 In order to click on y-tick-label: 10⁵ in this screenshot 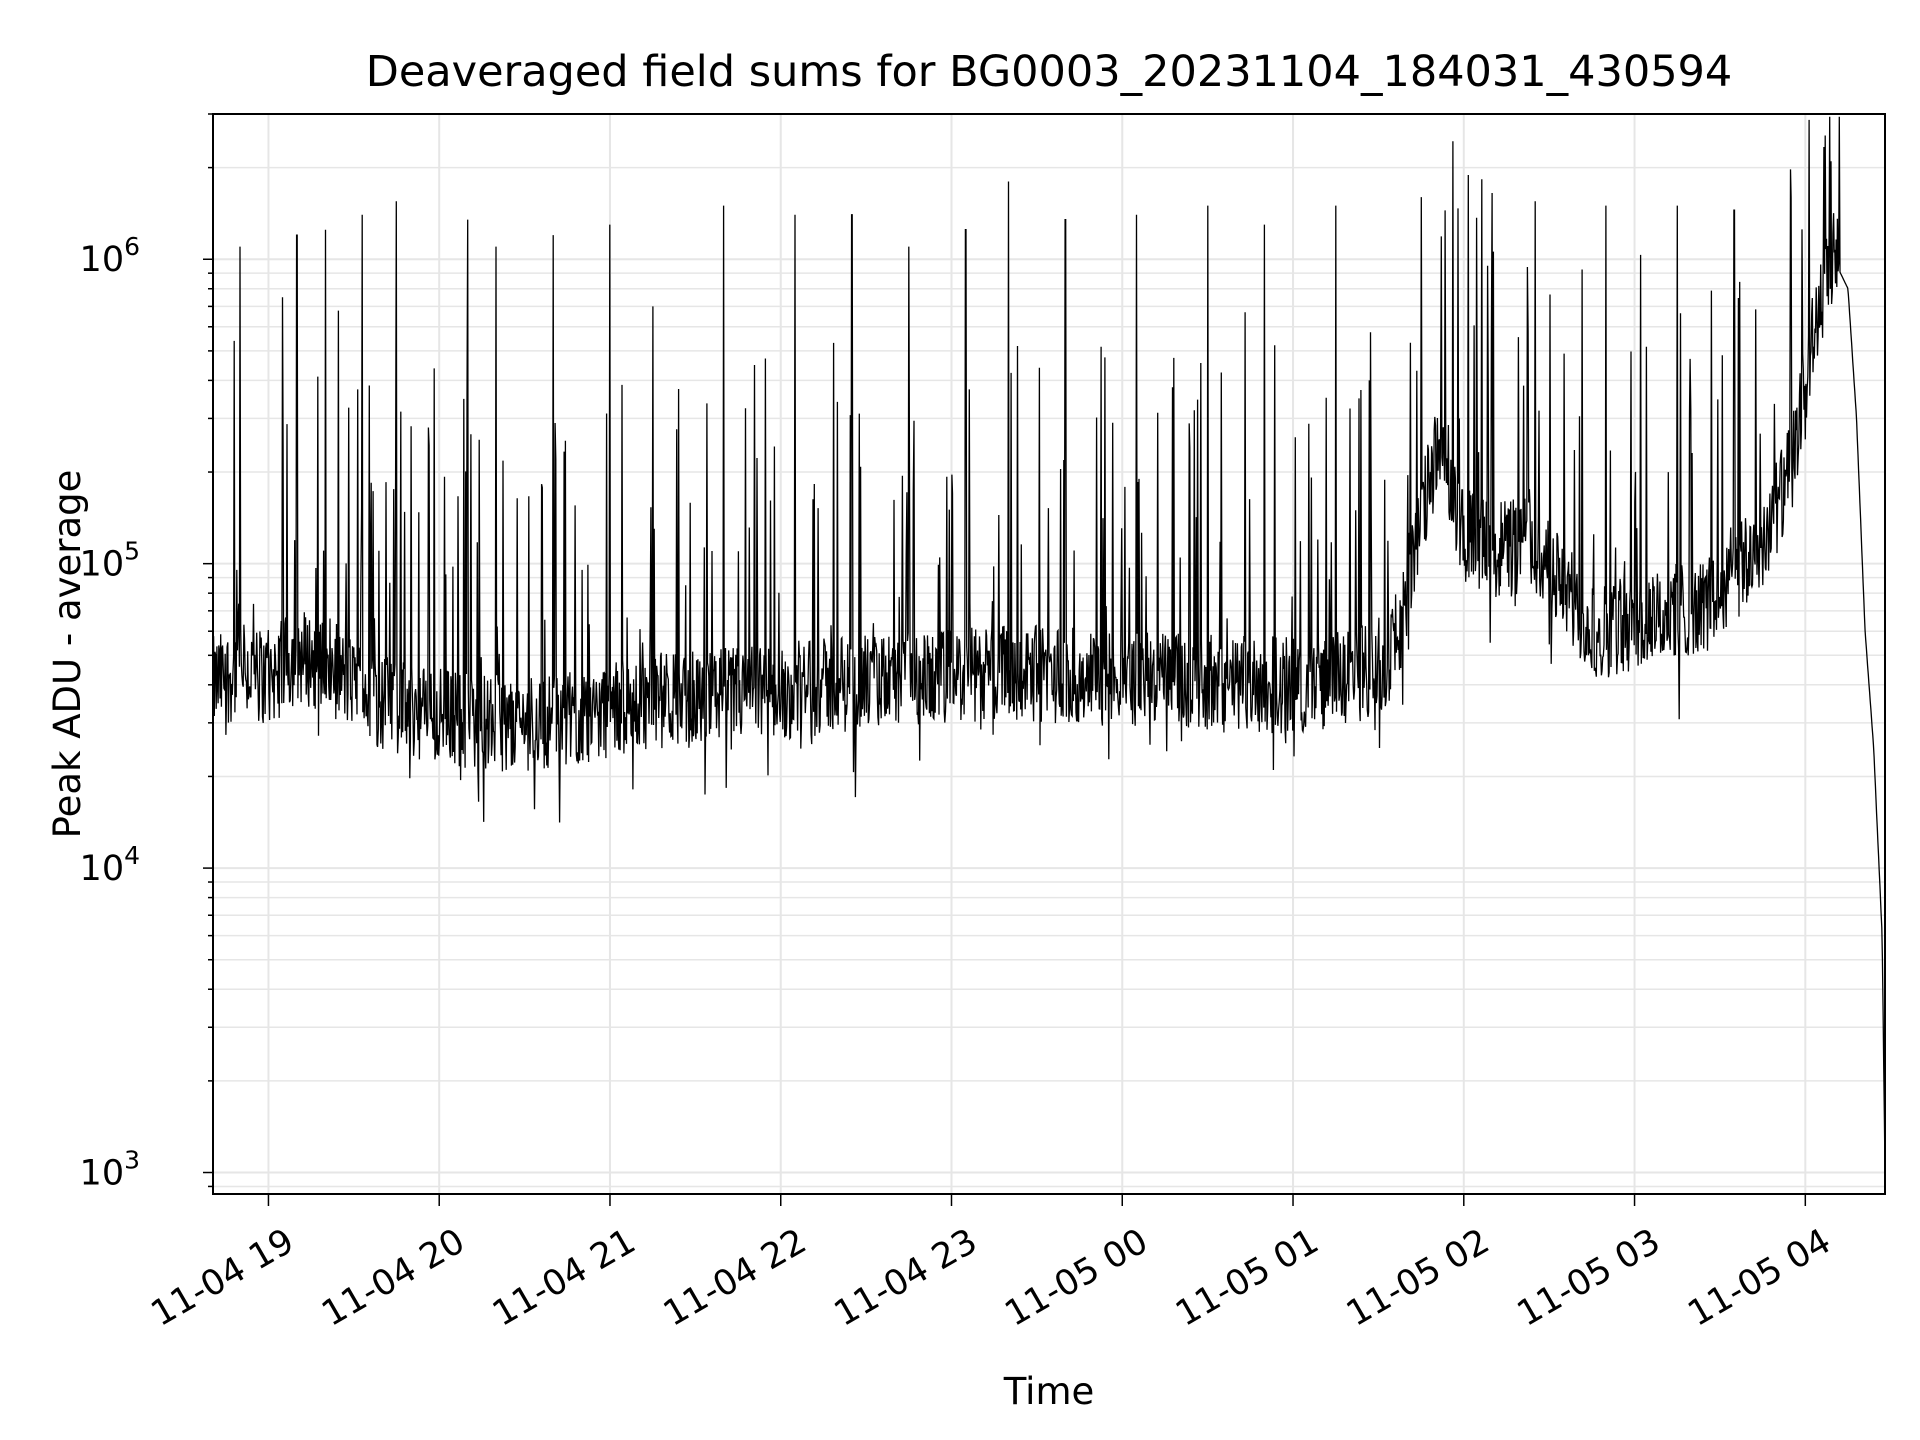, I will do `click(110, 561)`.